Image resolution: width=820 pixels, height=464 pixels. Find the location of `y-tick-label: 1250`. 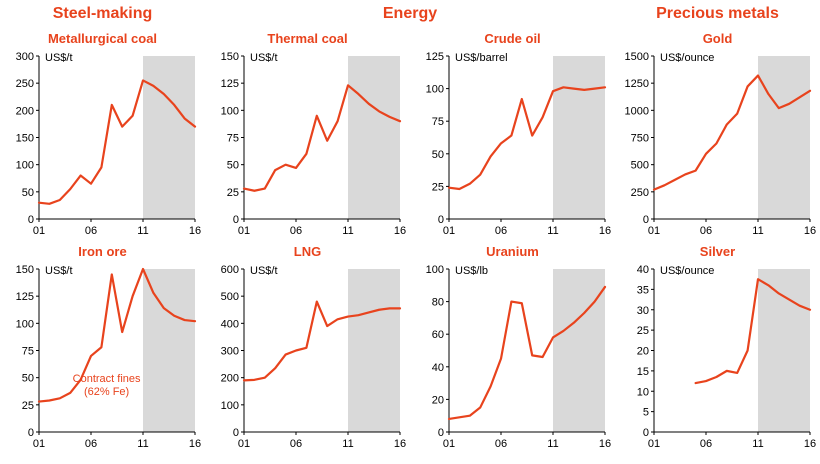

y-tick-label: 1250 is located at coordinates (636, 84).